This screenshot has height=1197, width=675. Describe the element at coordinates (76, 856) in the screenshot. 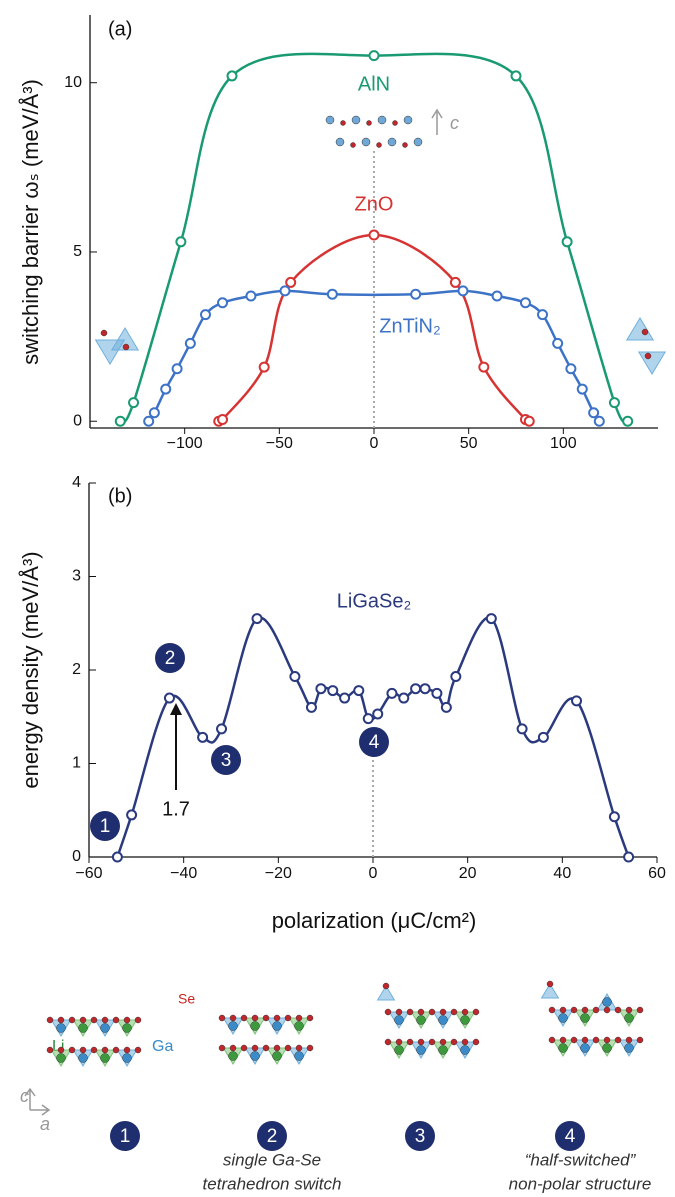

I see `y-tick-label: 0` at that location.